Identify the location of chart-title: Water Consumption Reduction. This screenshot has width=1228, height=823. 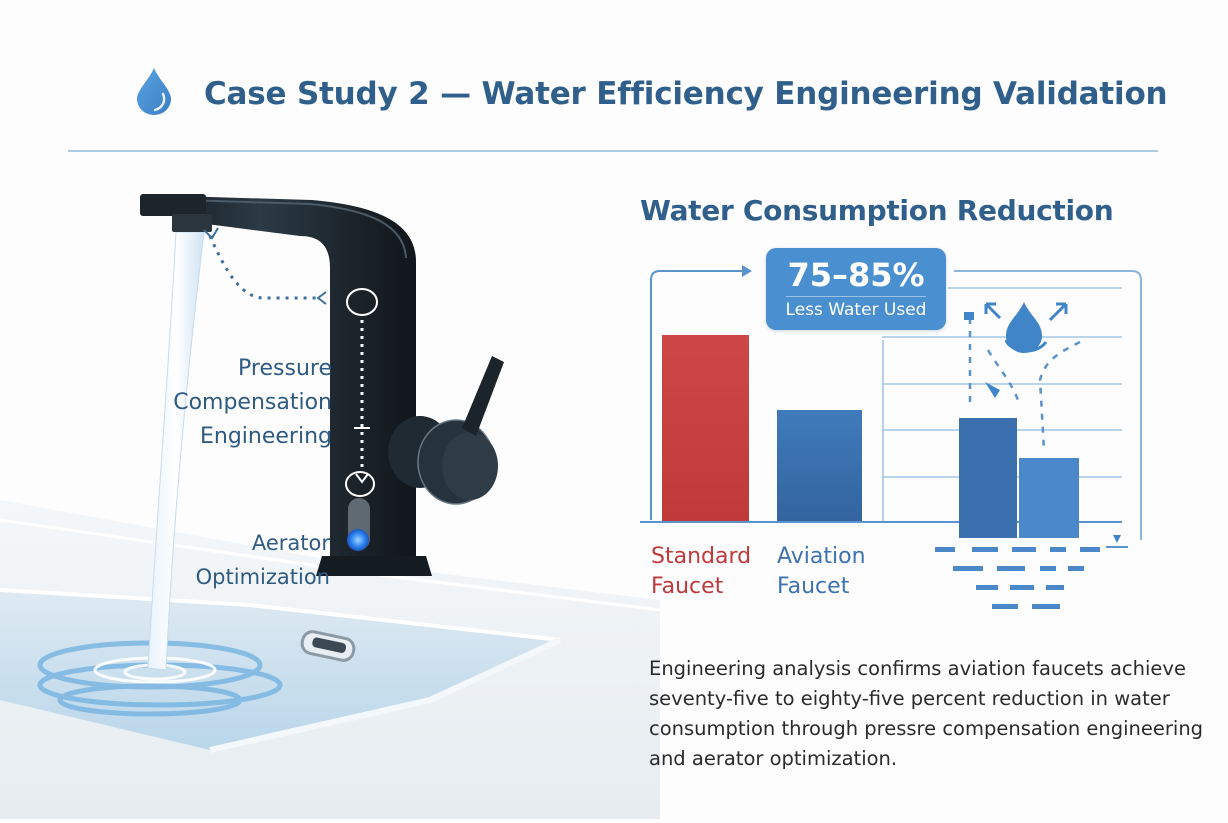
(877, 210).